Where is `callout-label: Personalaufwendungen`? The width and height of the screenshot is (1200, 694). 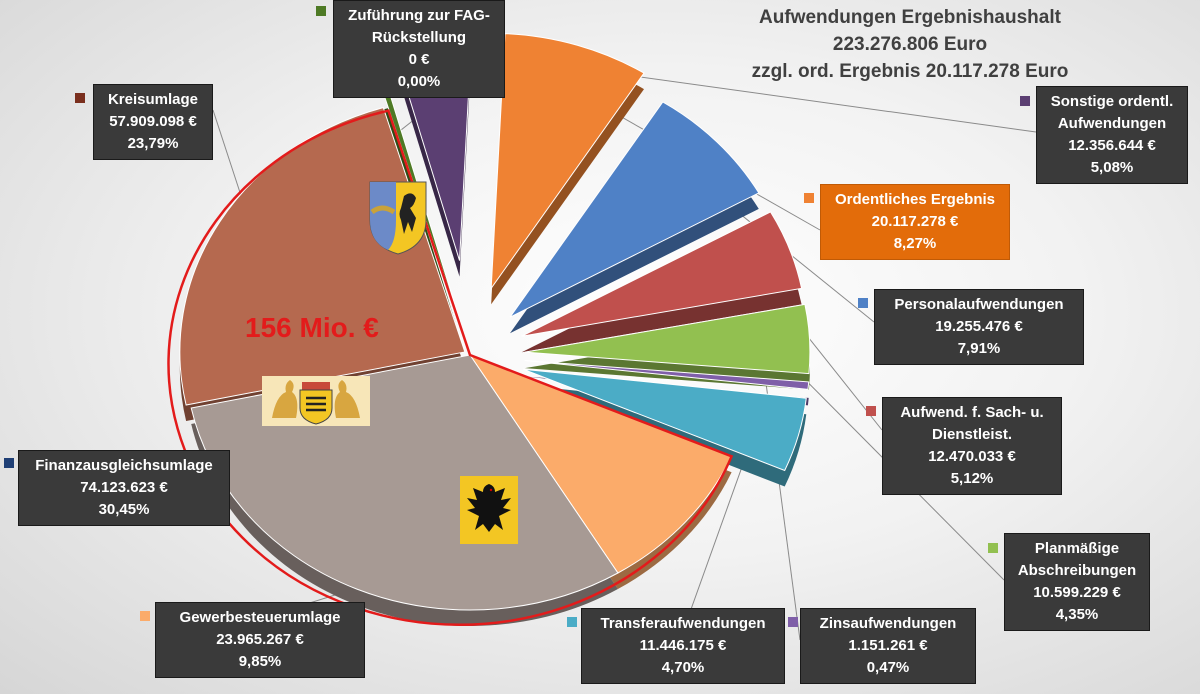 callout-label: Personalaufwendungen is located at coordinates (979, 304).